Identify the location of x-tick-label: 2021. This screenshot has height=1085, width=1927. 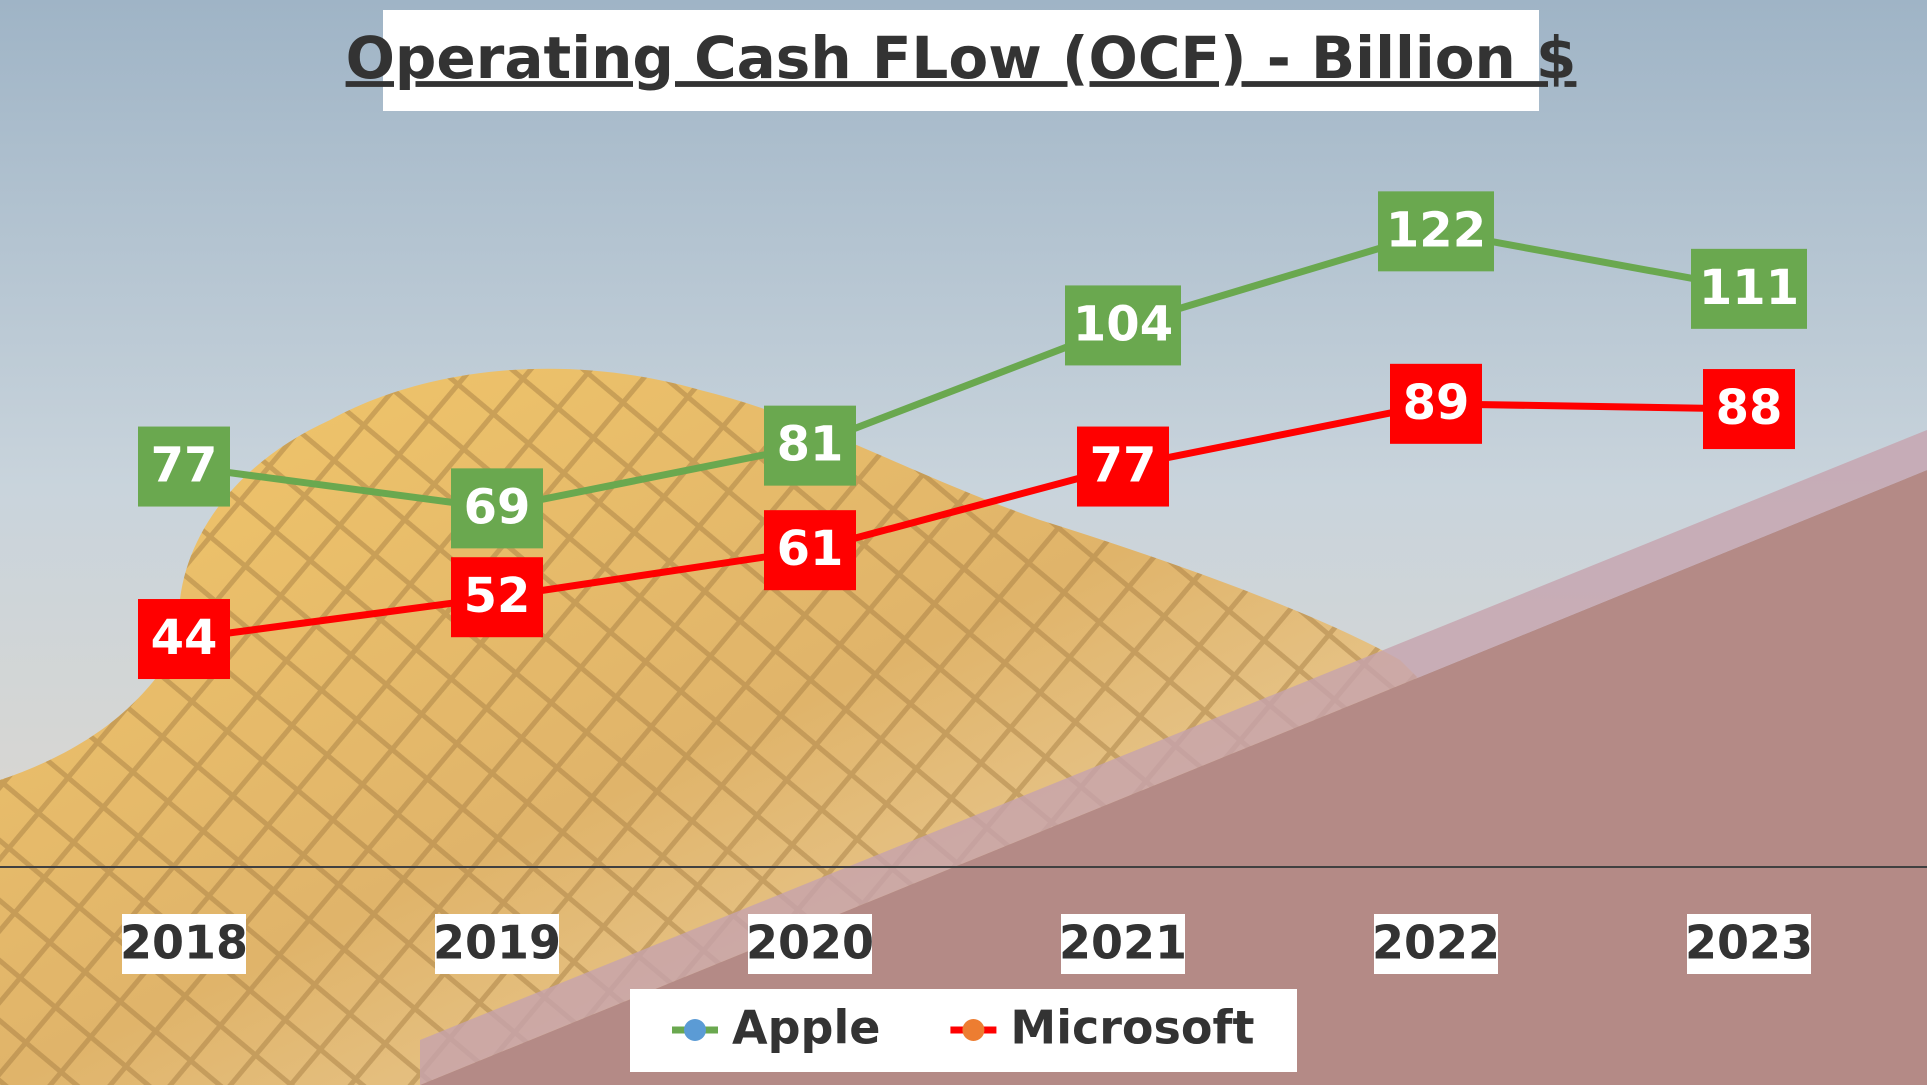
(1123, 943).